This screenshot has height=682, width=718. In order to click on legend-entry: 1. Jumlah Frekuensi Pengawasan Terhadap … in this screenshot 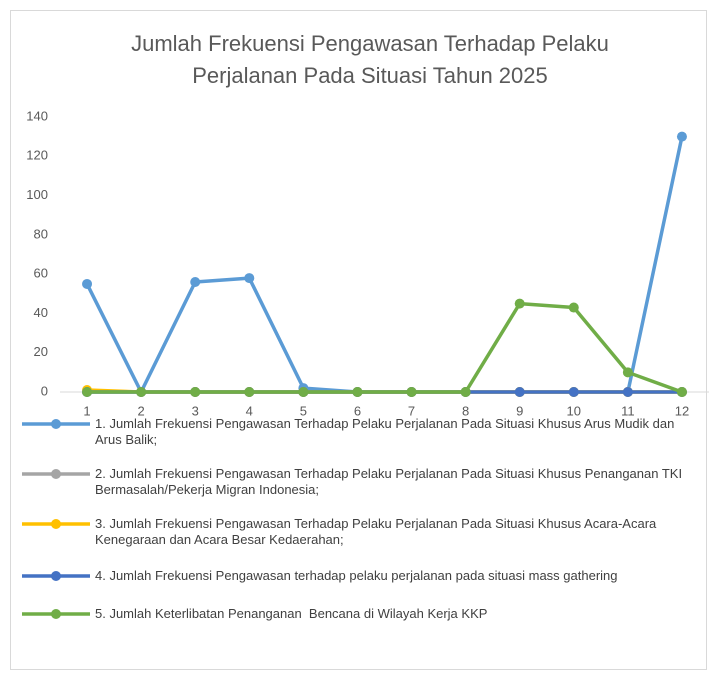, I will do `click(386, 431)`.